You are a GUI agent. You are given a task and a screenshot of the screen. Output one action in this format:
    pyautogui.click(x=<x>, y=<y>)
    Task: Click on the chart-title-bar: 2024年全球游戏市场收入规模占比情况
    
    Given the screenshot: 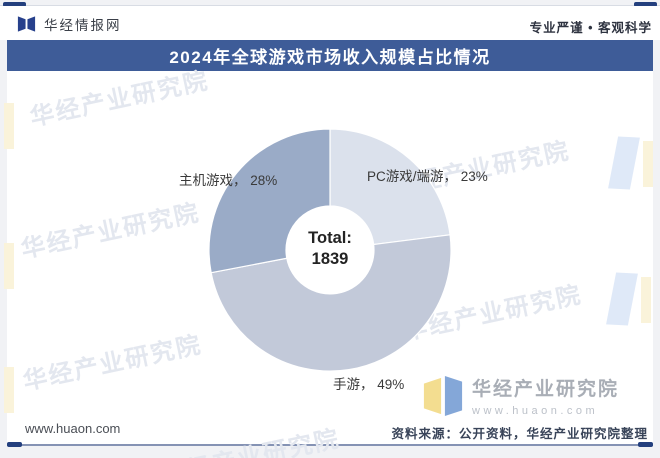 What is the action you would take?
    pyautogui.click(x=330, y=55)
    